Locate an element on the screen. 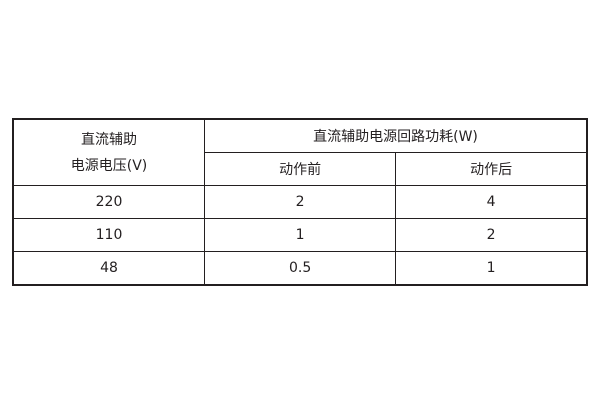 This screenshot has width=600, height=400. voltage-cell: 220 is located at coordinates (108, 202).